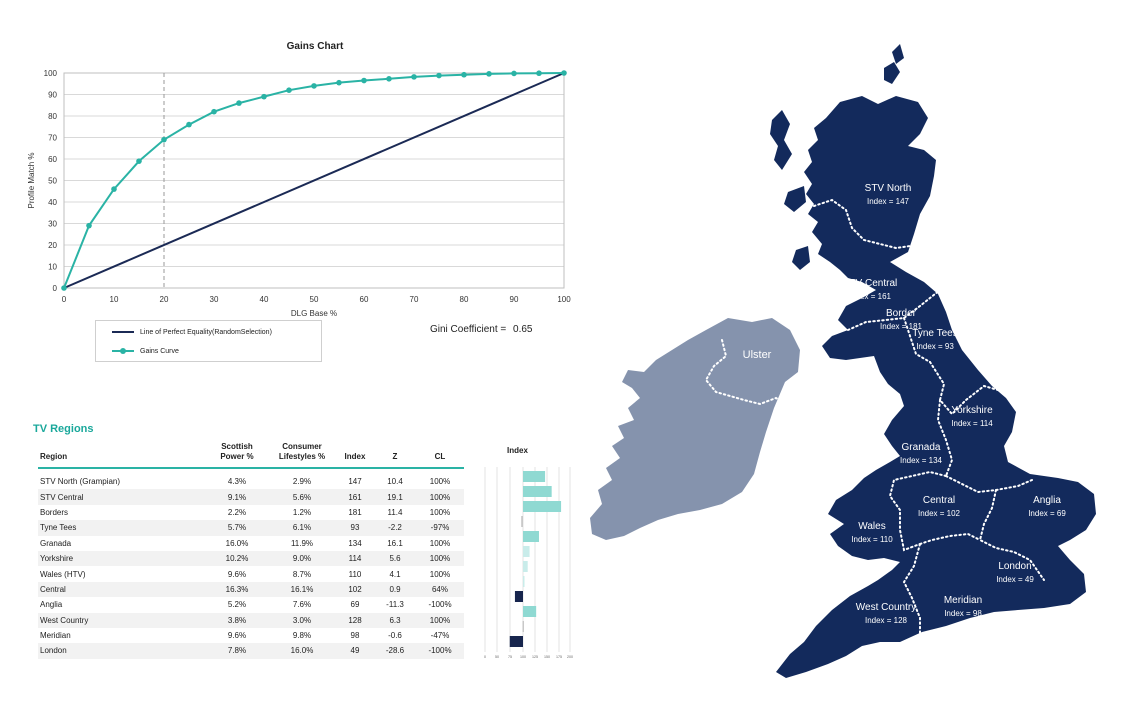  What do you see at coordinates (355, 636) in the screenshot?
I see `cell-index: 98` at bounding box center [355, 636].